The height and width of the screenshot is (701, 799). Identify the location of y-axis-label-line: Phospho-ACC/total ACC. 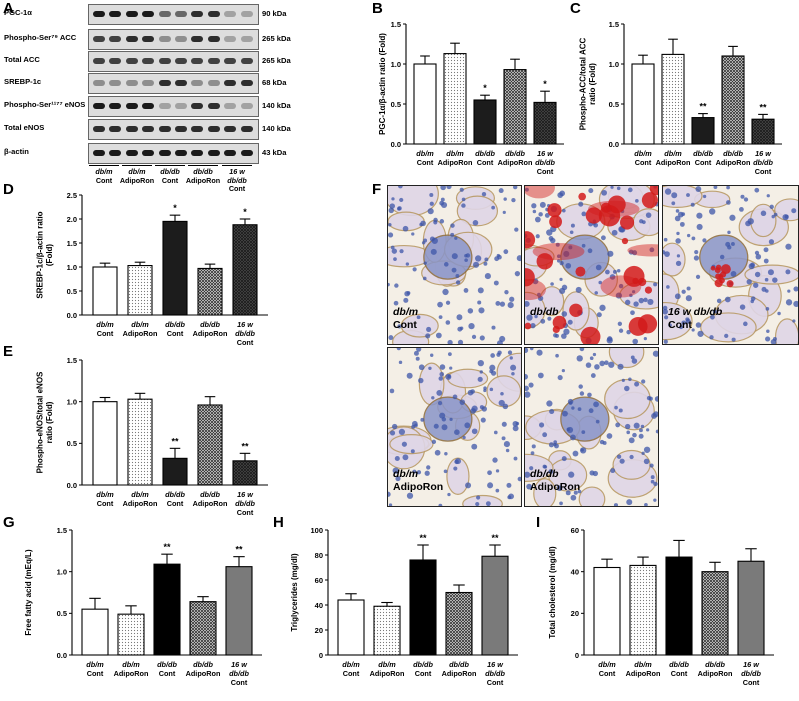
(582, 83).